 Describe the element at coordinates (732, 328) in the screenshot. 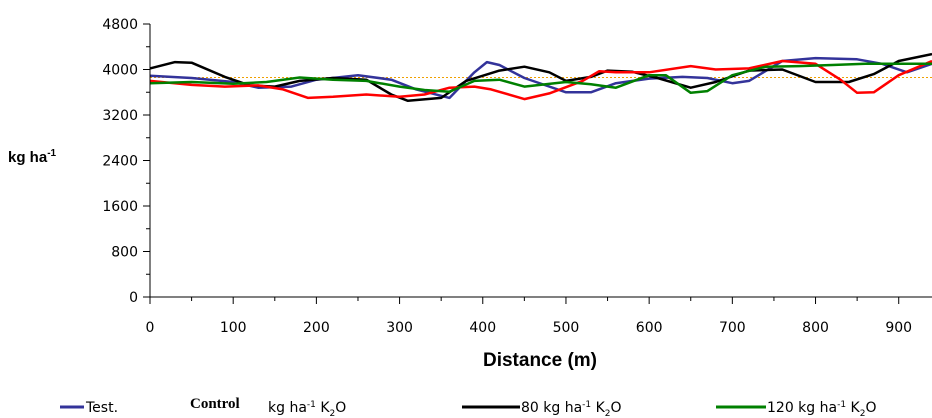

I see `x-tick-label: 700` at that location.